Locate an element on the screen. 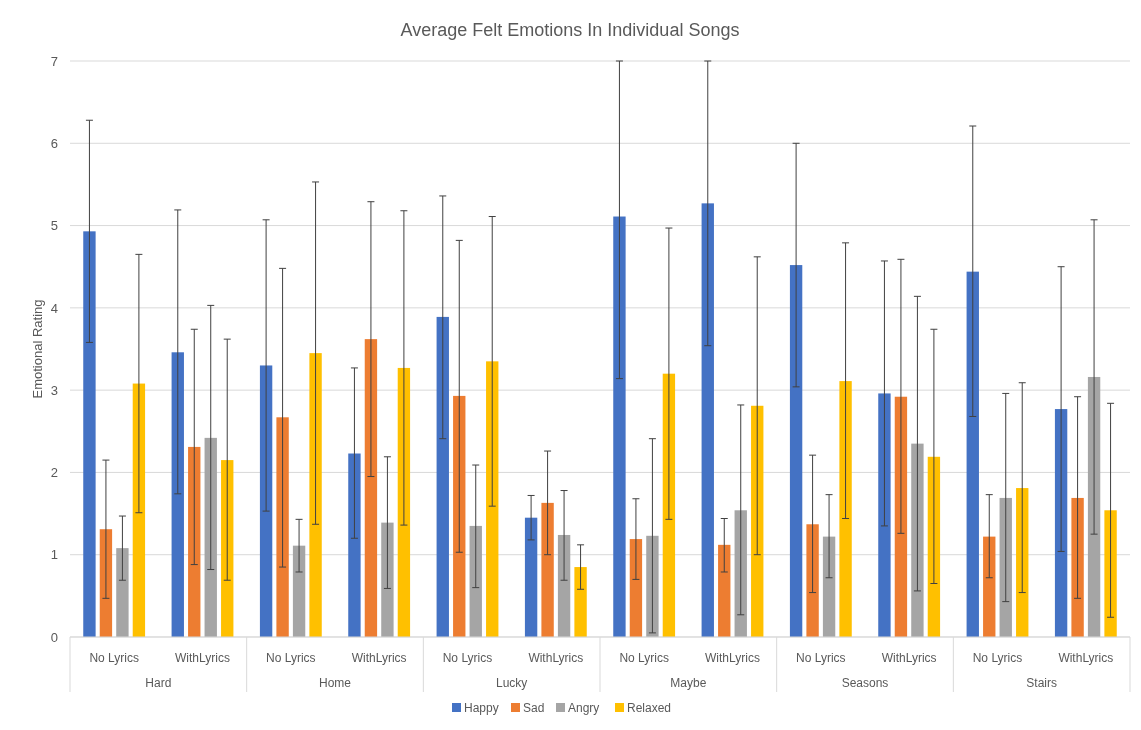  y-tick-label: 7 is located at coordinates (54, 61).